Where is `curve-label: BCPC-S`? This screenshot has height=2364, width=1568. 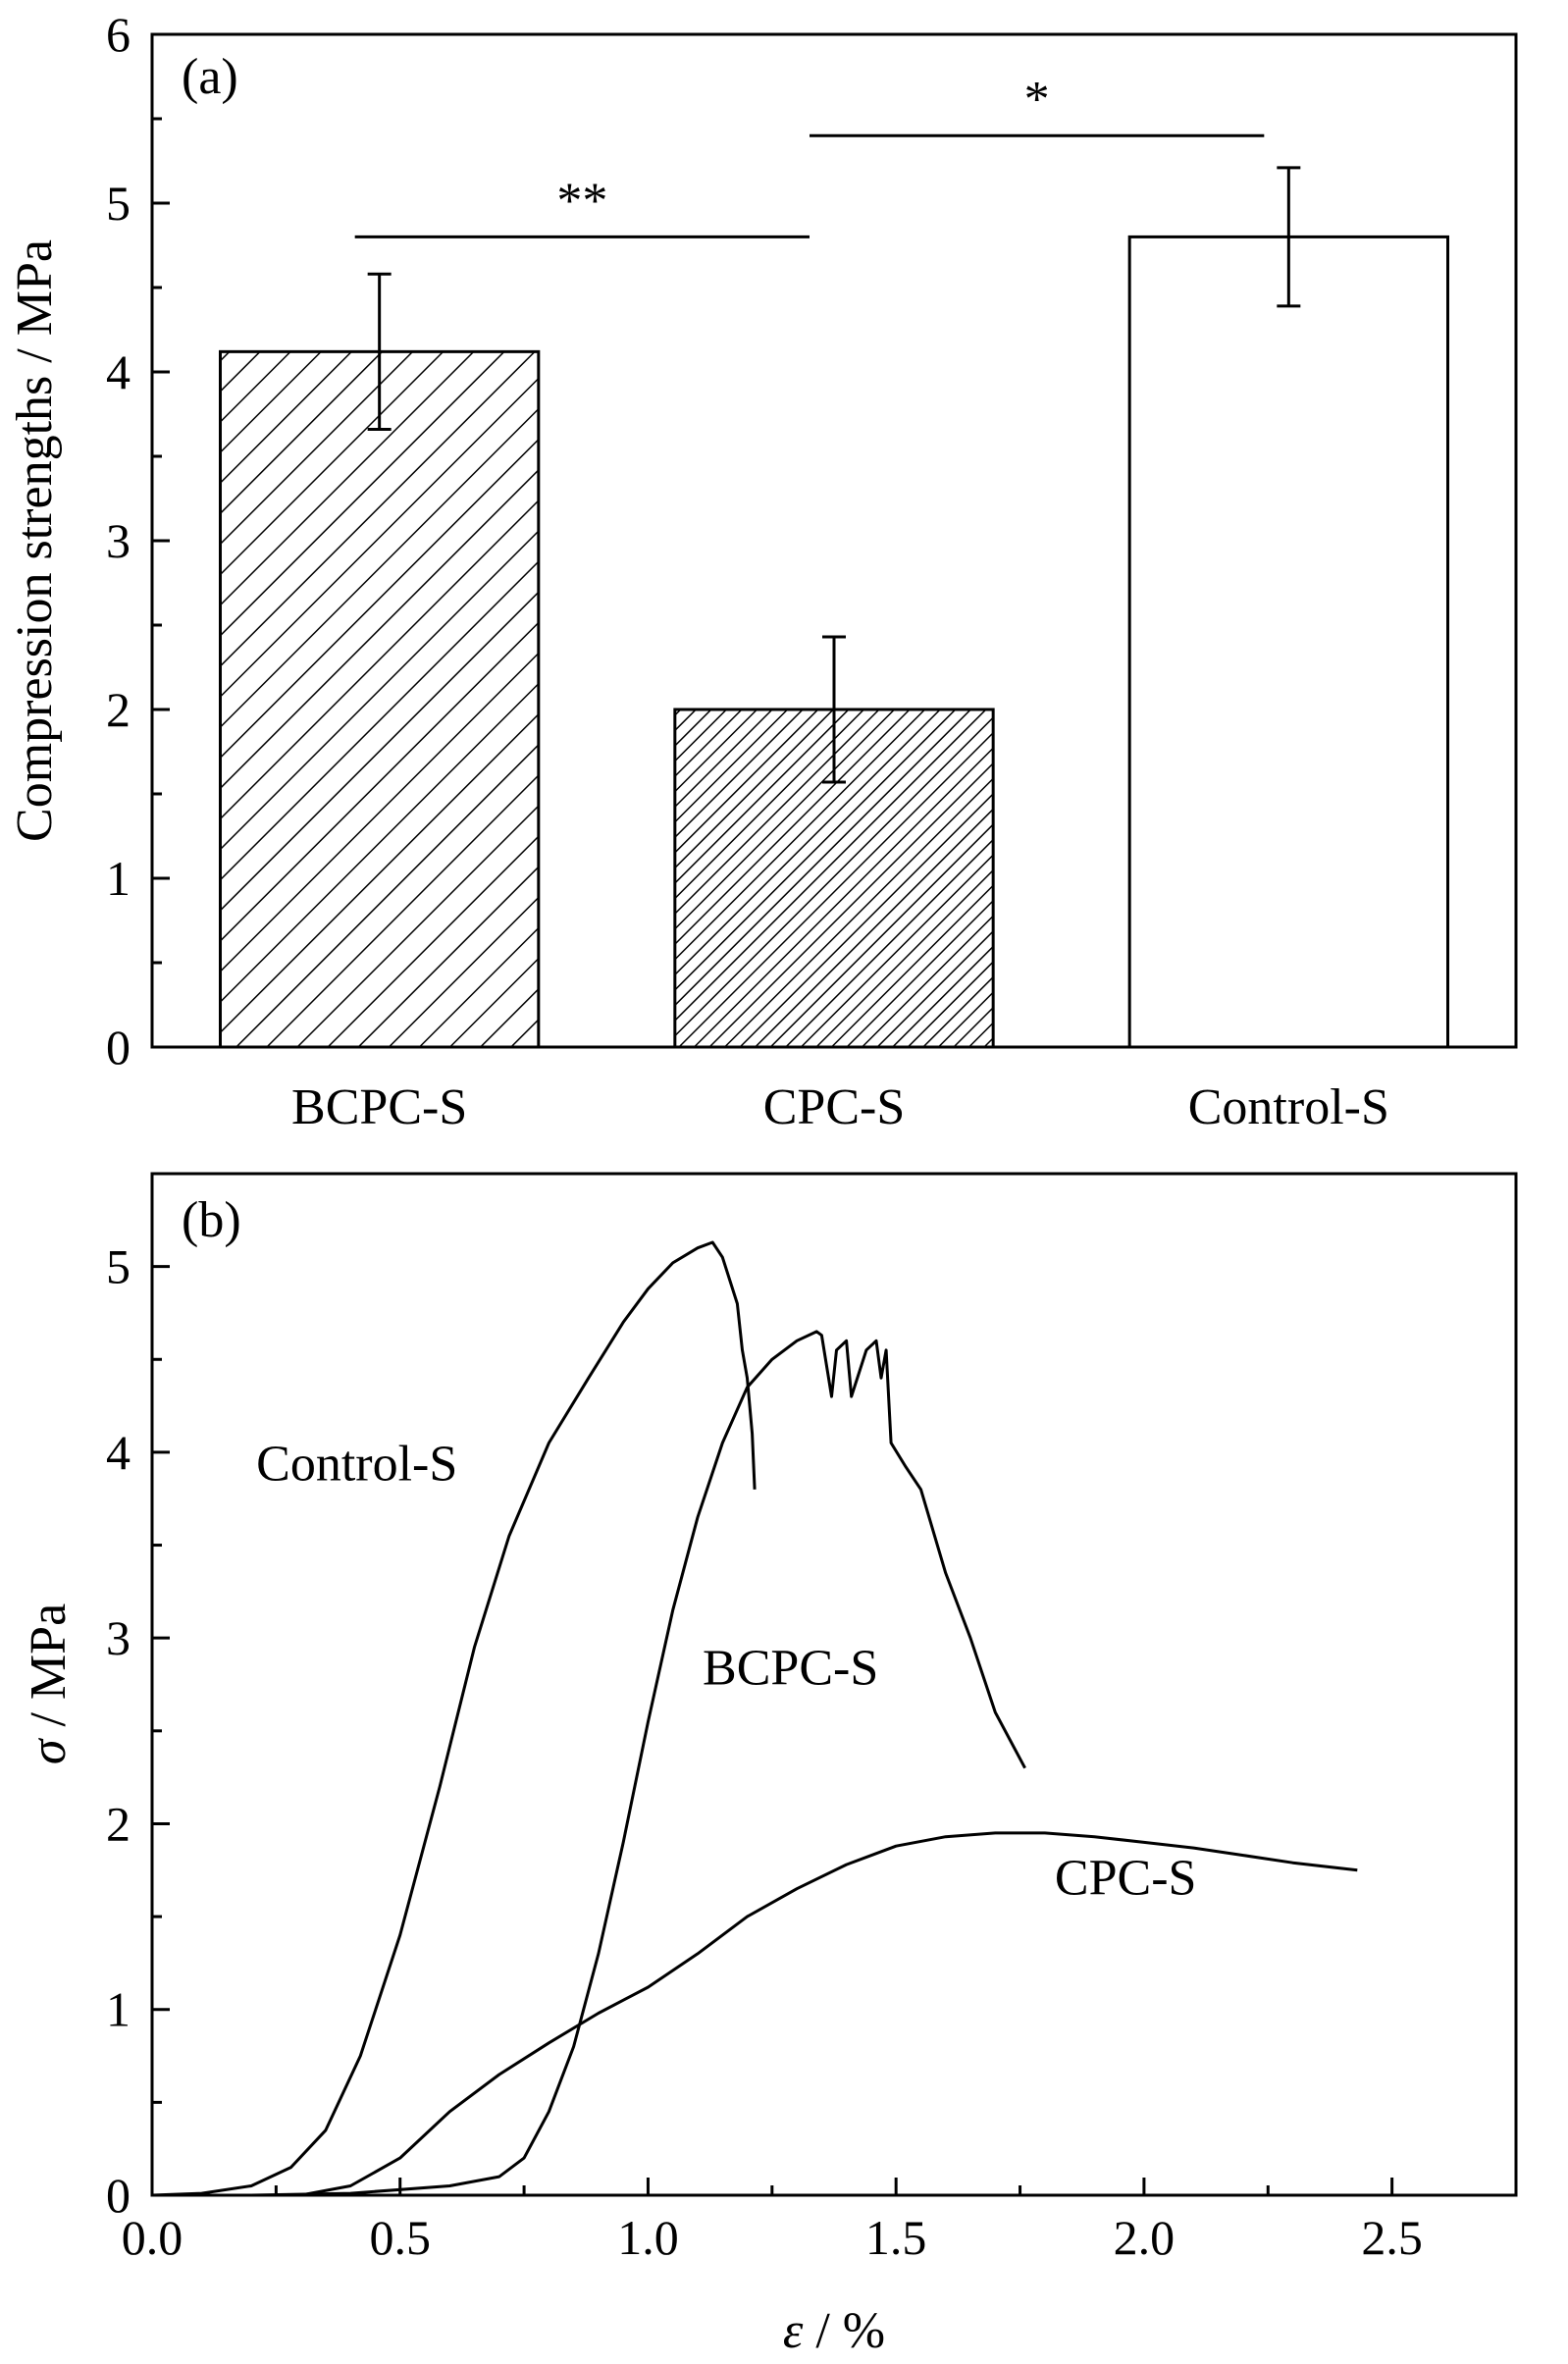 curve-label: BCPC-S is located at coordinates (791, 1669).